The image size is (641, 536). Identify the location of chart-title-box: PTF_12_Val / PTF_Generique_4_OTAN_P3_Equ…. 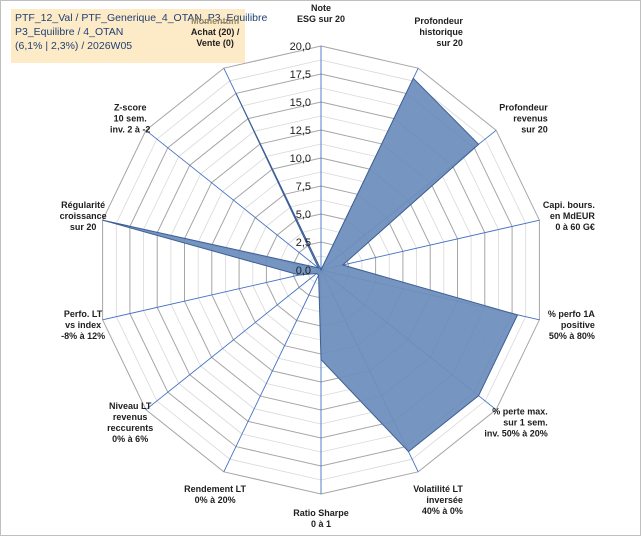
(139, 36).